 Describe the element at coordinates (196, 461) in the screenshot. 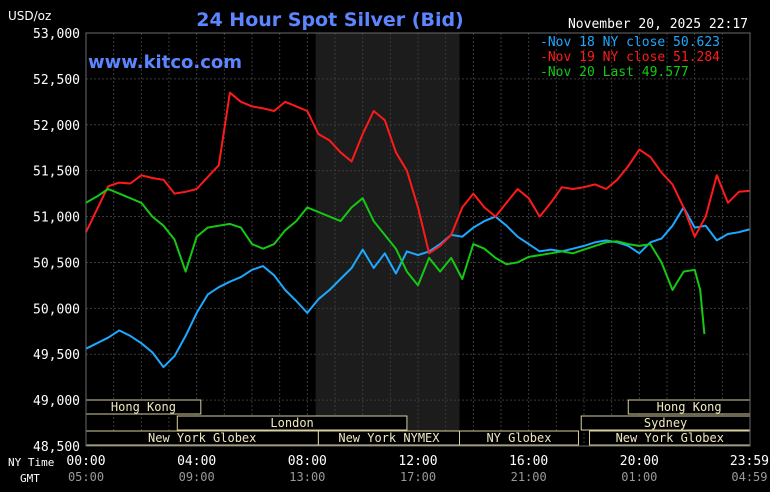

I see `x-tick-label-ny: 04:00` at that location.